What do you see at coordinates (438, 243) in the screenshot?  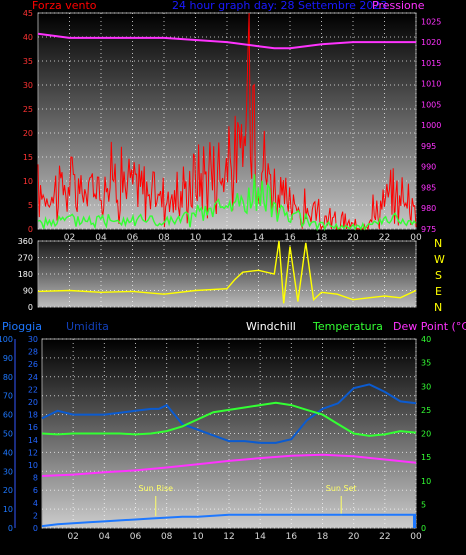 I see `compass-n-top: N` at bounding box center [438, 243].